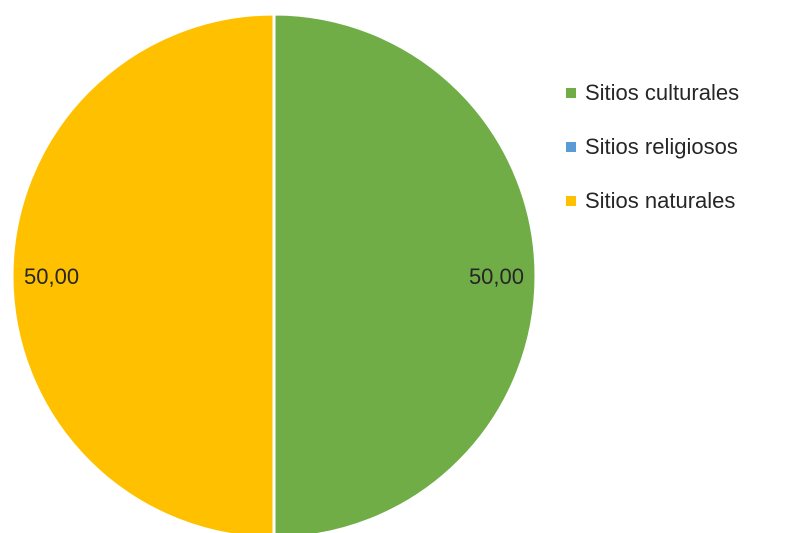 The image size is (785, 533). I want to click on legend-item-sitios-culturales: Sitios culturales, so click(652, 93).